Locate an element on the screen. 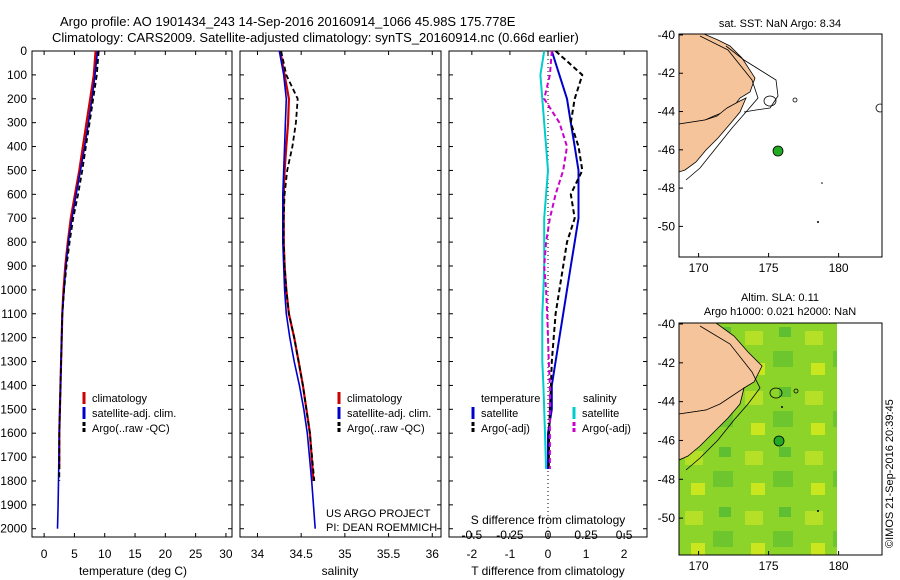 This screenshot has width=900, height=580. depth-tick-label: 1800 is located at coordinates (13, 481).